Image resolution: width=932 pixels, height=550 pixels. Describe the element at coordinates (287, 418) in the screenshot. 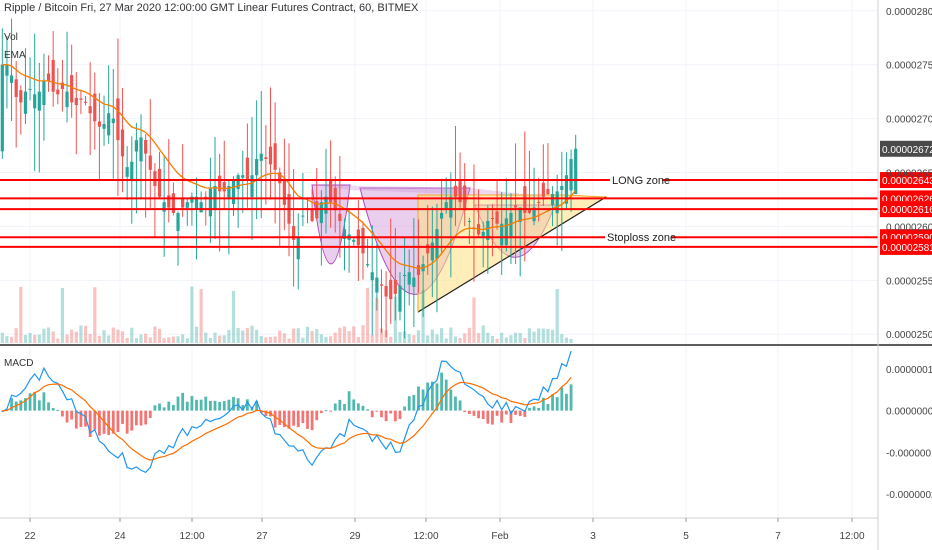

I see `macd-signal-line` at that location.